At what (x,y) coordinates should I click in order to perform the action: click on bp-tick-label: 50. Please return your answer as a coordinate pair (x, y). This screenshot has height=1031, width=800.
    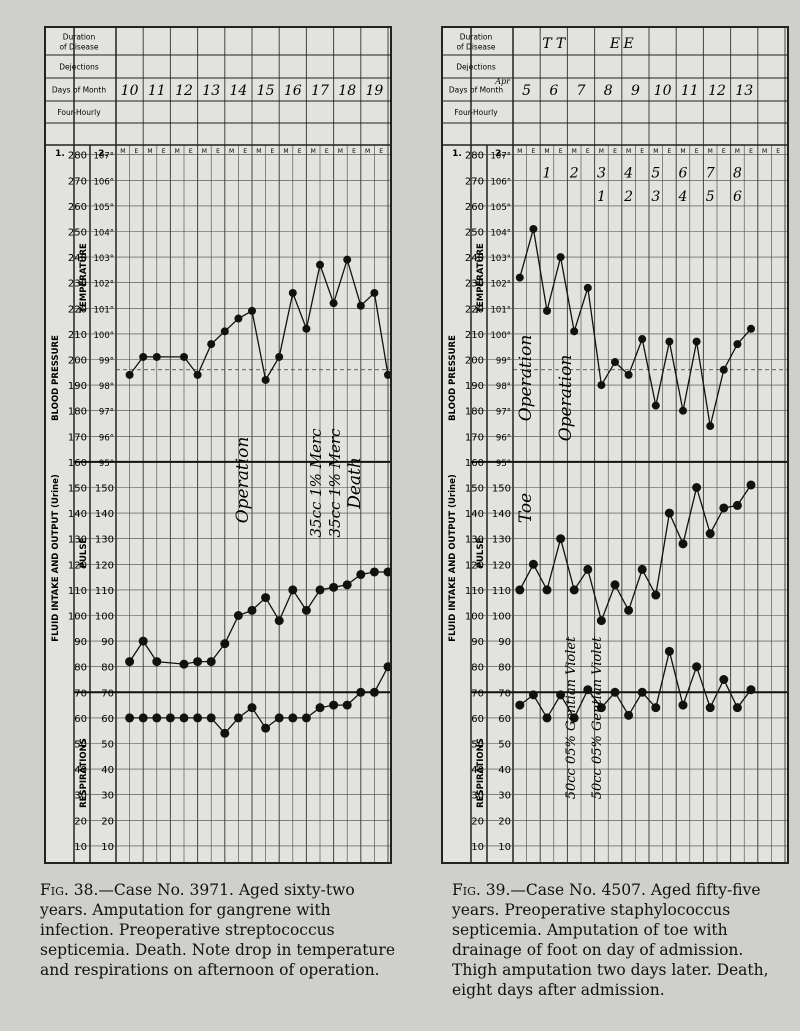
    Looking at the image, I should click on (80, 745).